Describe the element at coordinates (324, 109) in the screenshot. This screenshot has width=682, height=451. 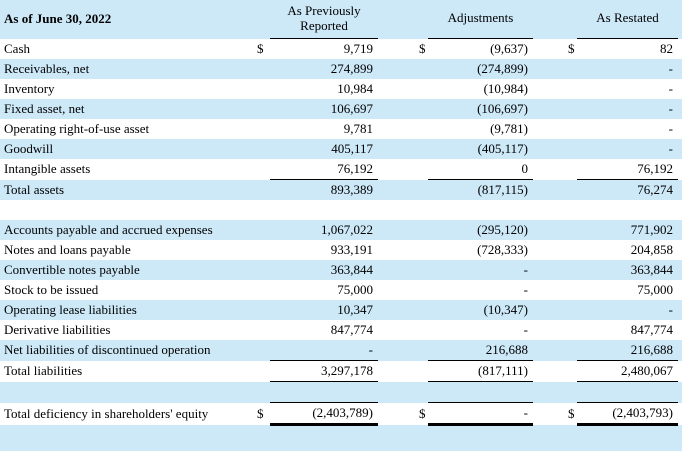
I see `cell-value: 106,697` at that location.